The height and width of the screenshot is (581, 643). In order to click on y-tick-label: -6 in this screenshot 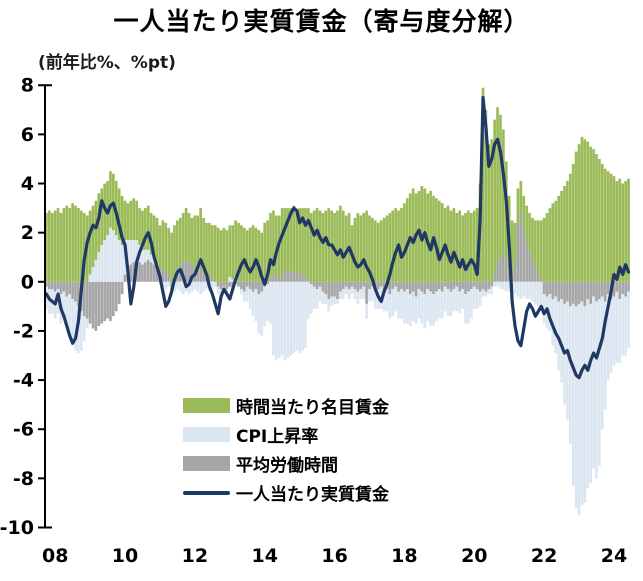, I will do `click(23, 430)`.